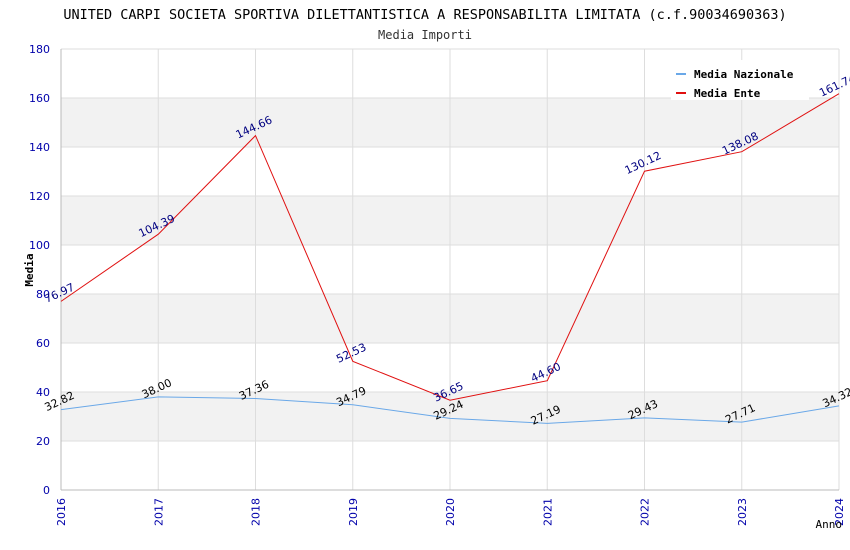 The width and height of the screenshot is (850, 550). Describe the element at coordinates (43, 441) in the screenshot. I see `y-tick-label: 20` at that location.